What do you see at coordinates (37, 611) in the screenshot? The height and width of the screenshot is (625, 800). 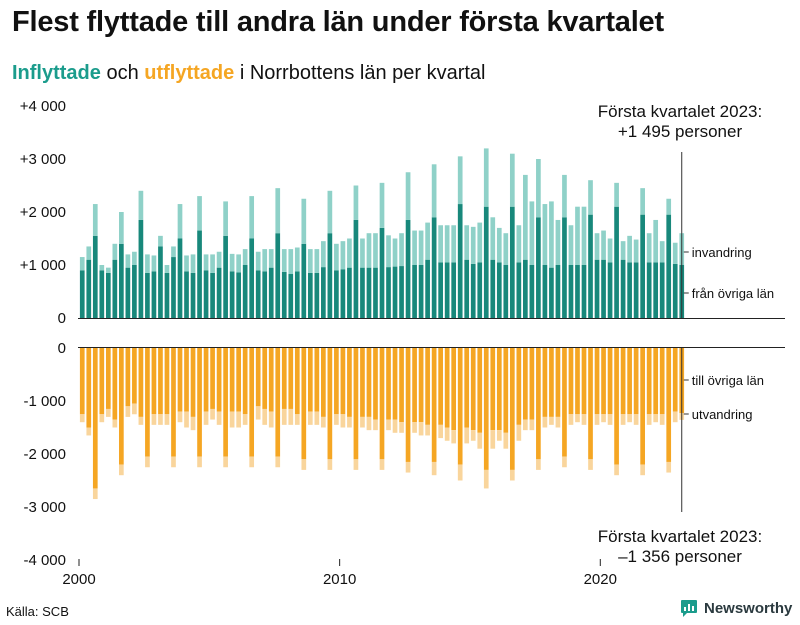 I see `source-note: Källa: SCB` at bounding box center [37, 611].